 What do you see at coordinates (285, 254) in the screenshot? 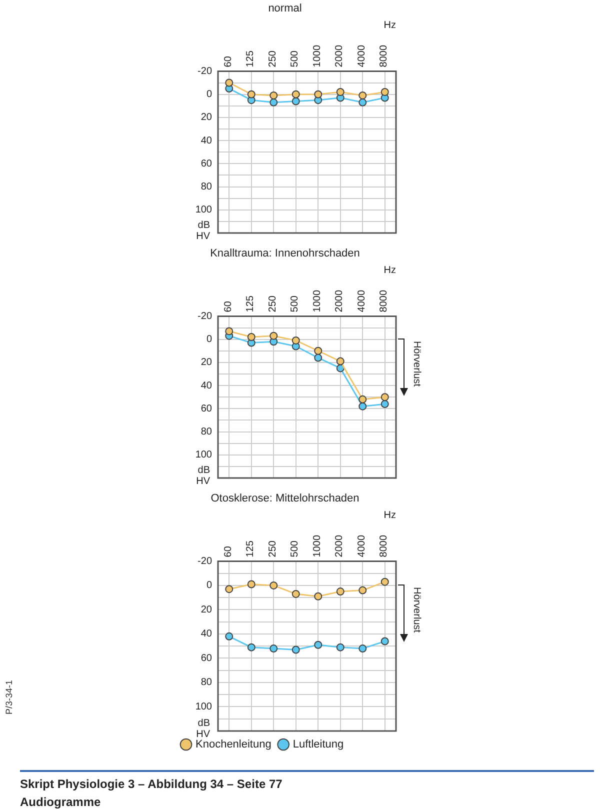
I see `chart-title: Knalltrauma: Innenohrschaden` at bounding box center [285, 254].